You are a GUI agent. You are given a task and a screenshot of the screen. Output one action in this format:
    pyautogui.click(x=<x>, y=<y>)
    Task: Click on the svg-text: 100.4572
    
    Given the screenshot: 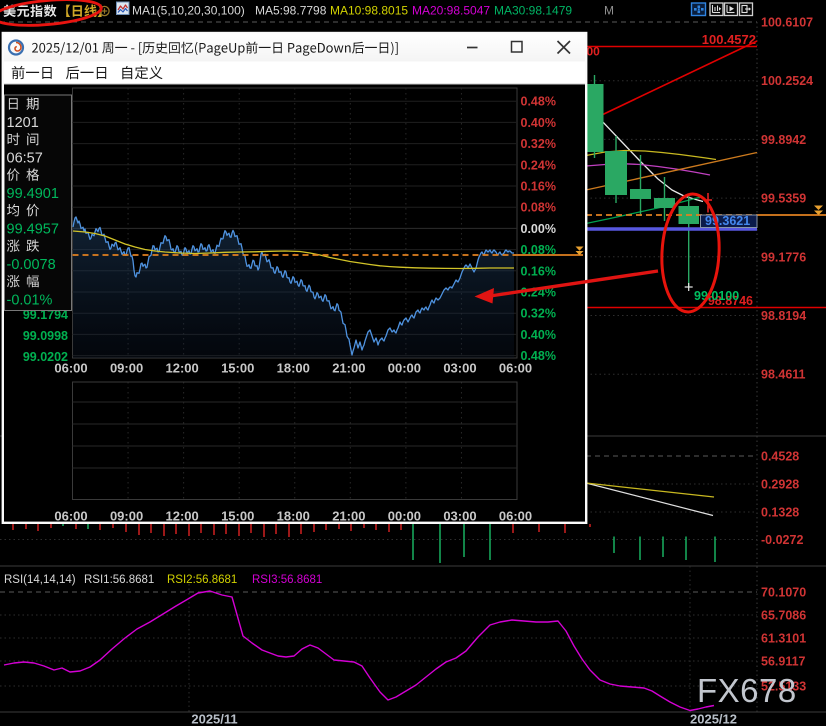 What is the action you would take?
    pyautogui.click(x=729, y=39)
    